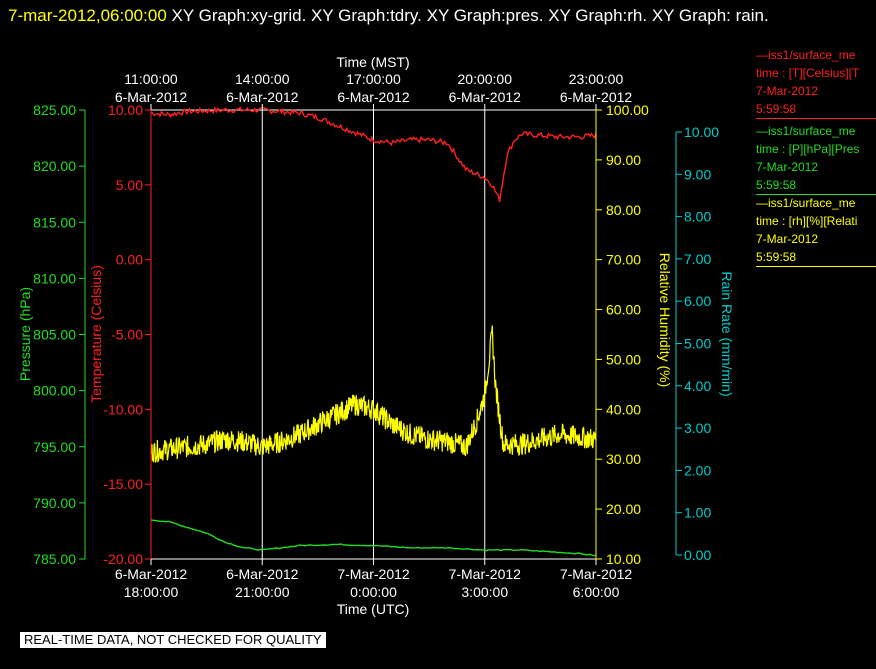 This screenshot has height=669, width=876. I want to click on legend-variable: time : [T][Celsius][T, so click(808, 73).